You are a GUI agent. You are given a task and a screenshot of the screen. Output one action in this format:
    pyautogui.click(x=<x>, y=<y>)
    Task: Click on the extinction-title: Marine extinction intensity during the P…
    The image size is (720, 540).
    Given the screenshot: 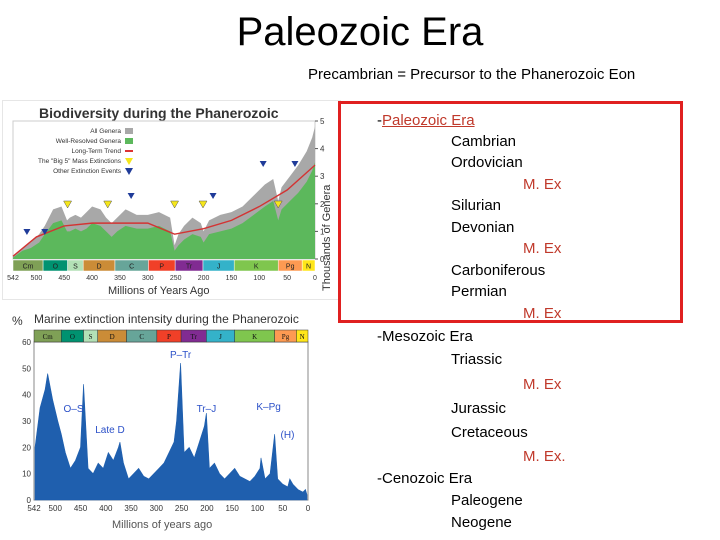 What is the action you would take?
    pyautogui.click(x=166, y=319)
    